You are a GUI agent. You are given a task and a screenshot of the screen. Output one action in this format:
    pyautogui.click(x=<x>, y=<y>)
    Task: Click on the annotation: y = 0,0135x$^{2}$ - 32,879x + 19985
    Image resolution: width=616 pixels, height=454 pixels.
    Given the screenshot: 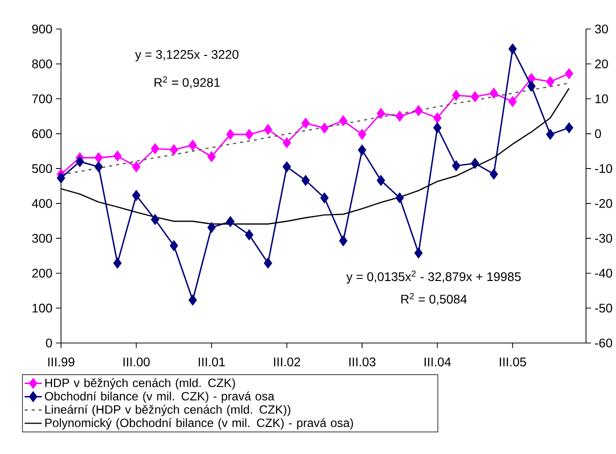 What is the action you would take?
    pyautogui.click(x=433, y=277)
    